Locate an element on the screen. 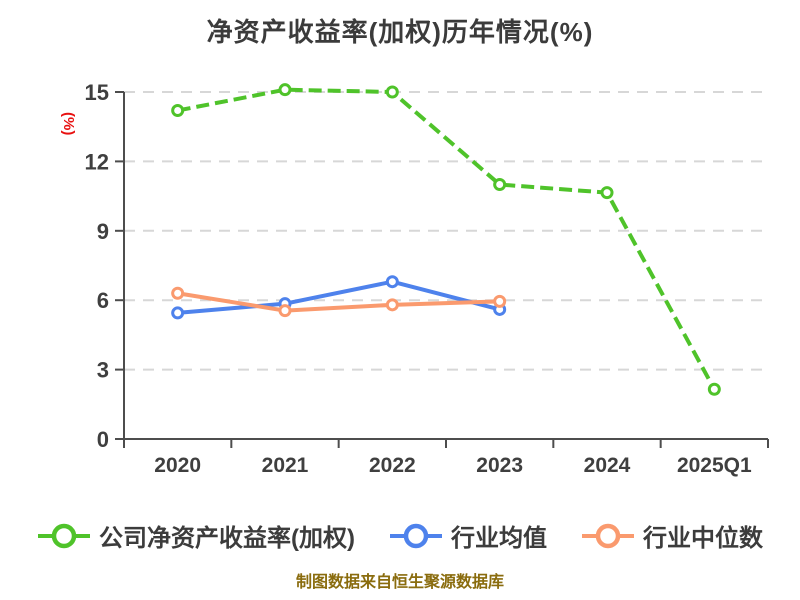 This screenshot has height=600, width=800. x-tick-label: 2025Q1 is located at coordinates (714, 465).